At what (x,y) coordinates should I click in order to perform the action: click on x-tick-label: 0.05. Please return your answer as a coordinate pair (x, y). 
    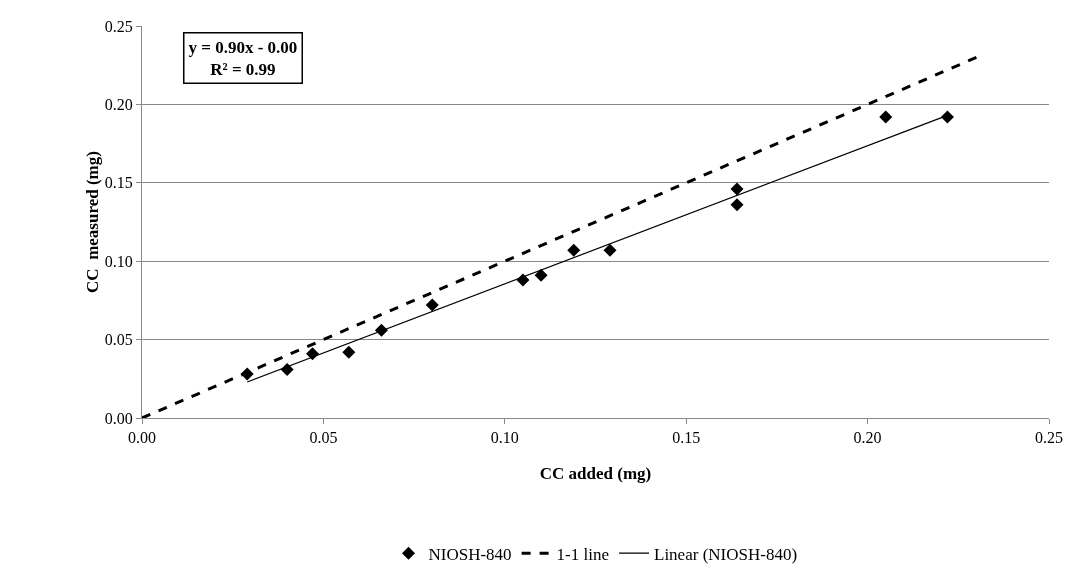
    Looking at the image, I should click on (323, 438).